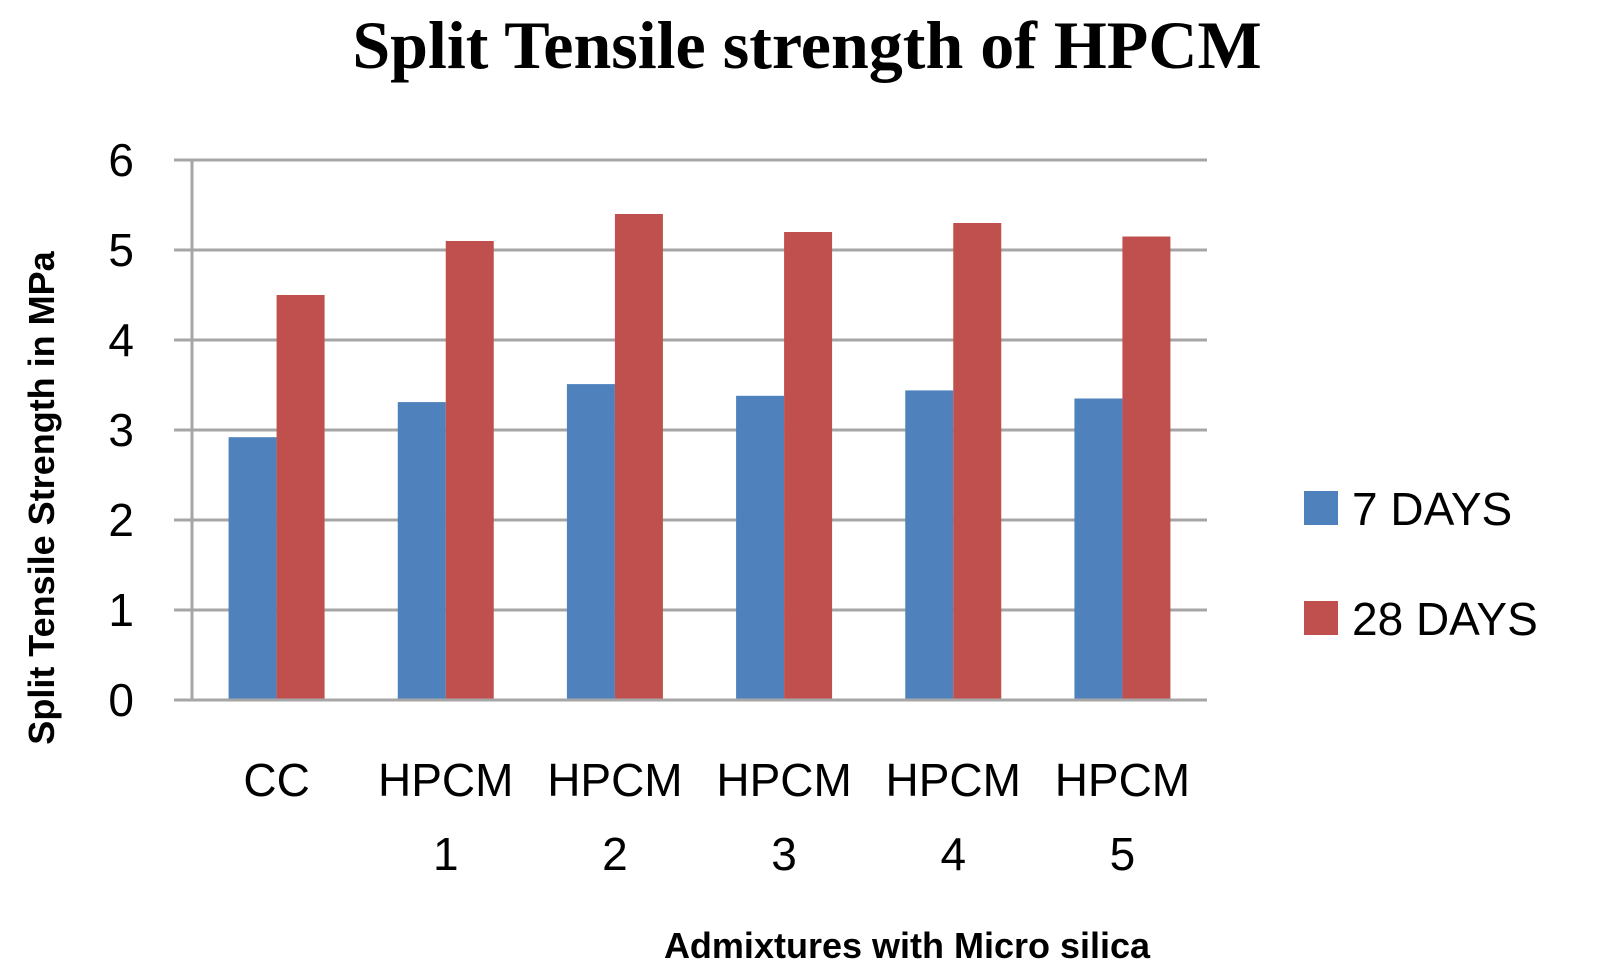  What do you see at coordinates (615, 854) in the screenshot?
I see `x-category-label: 2` at bounding box center [615, 854].